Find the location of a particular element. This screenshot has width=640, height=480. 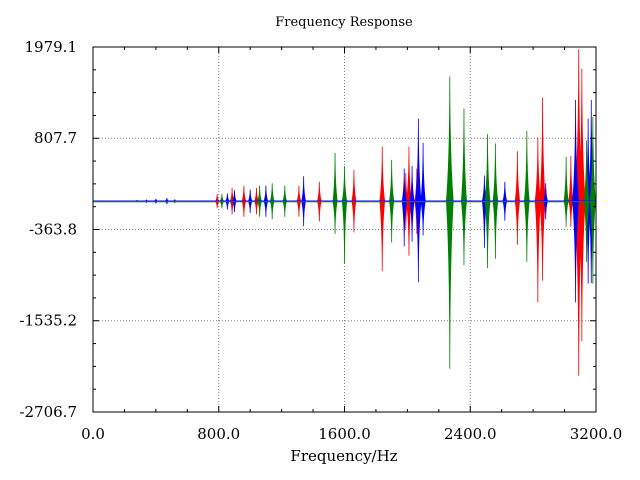

chart-title: Frequency Response is located at coordinates (344, 22).